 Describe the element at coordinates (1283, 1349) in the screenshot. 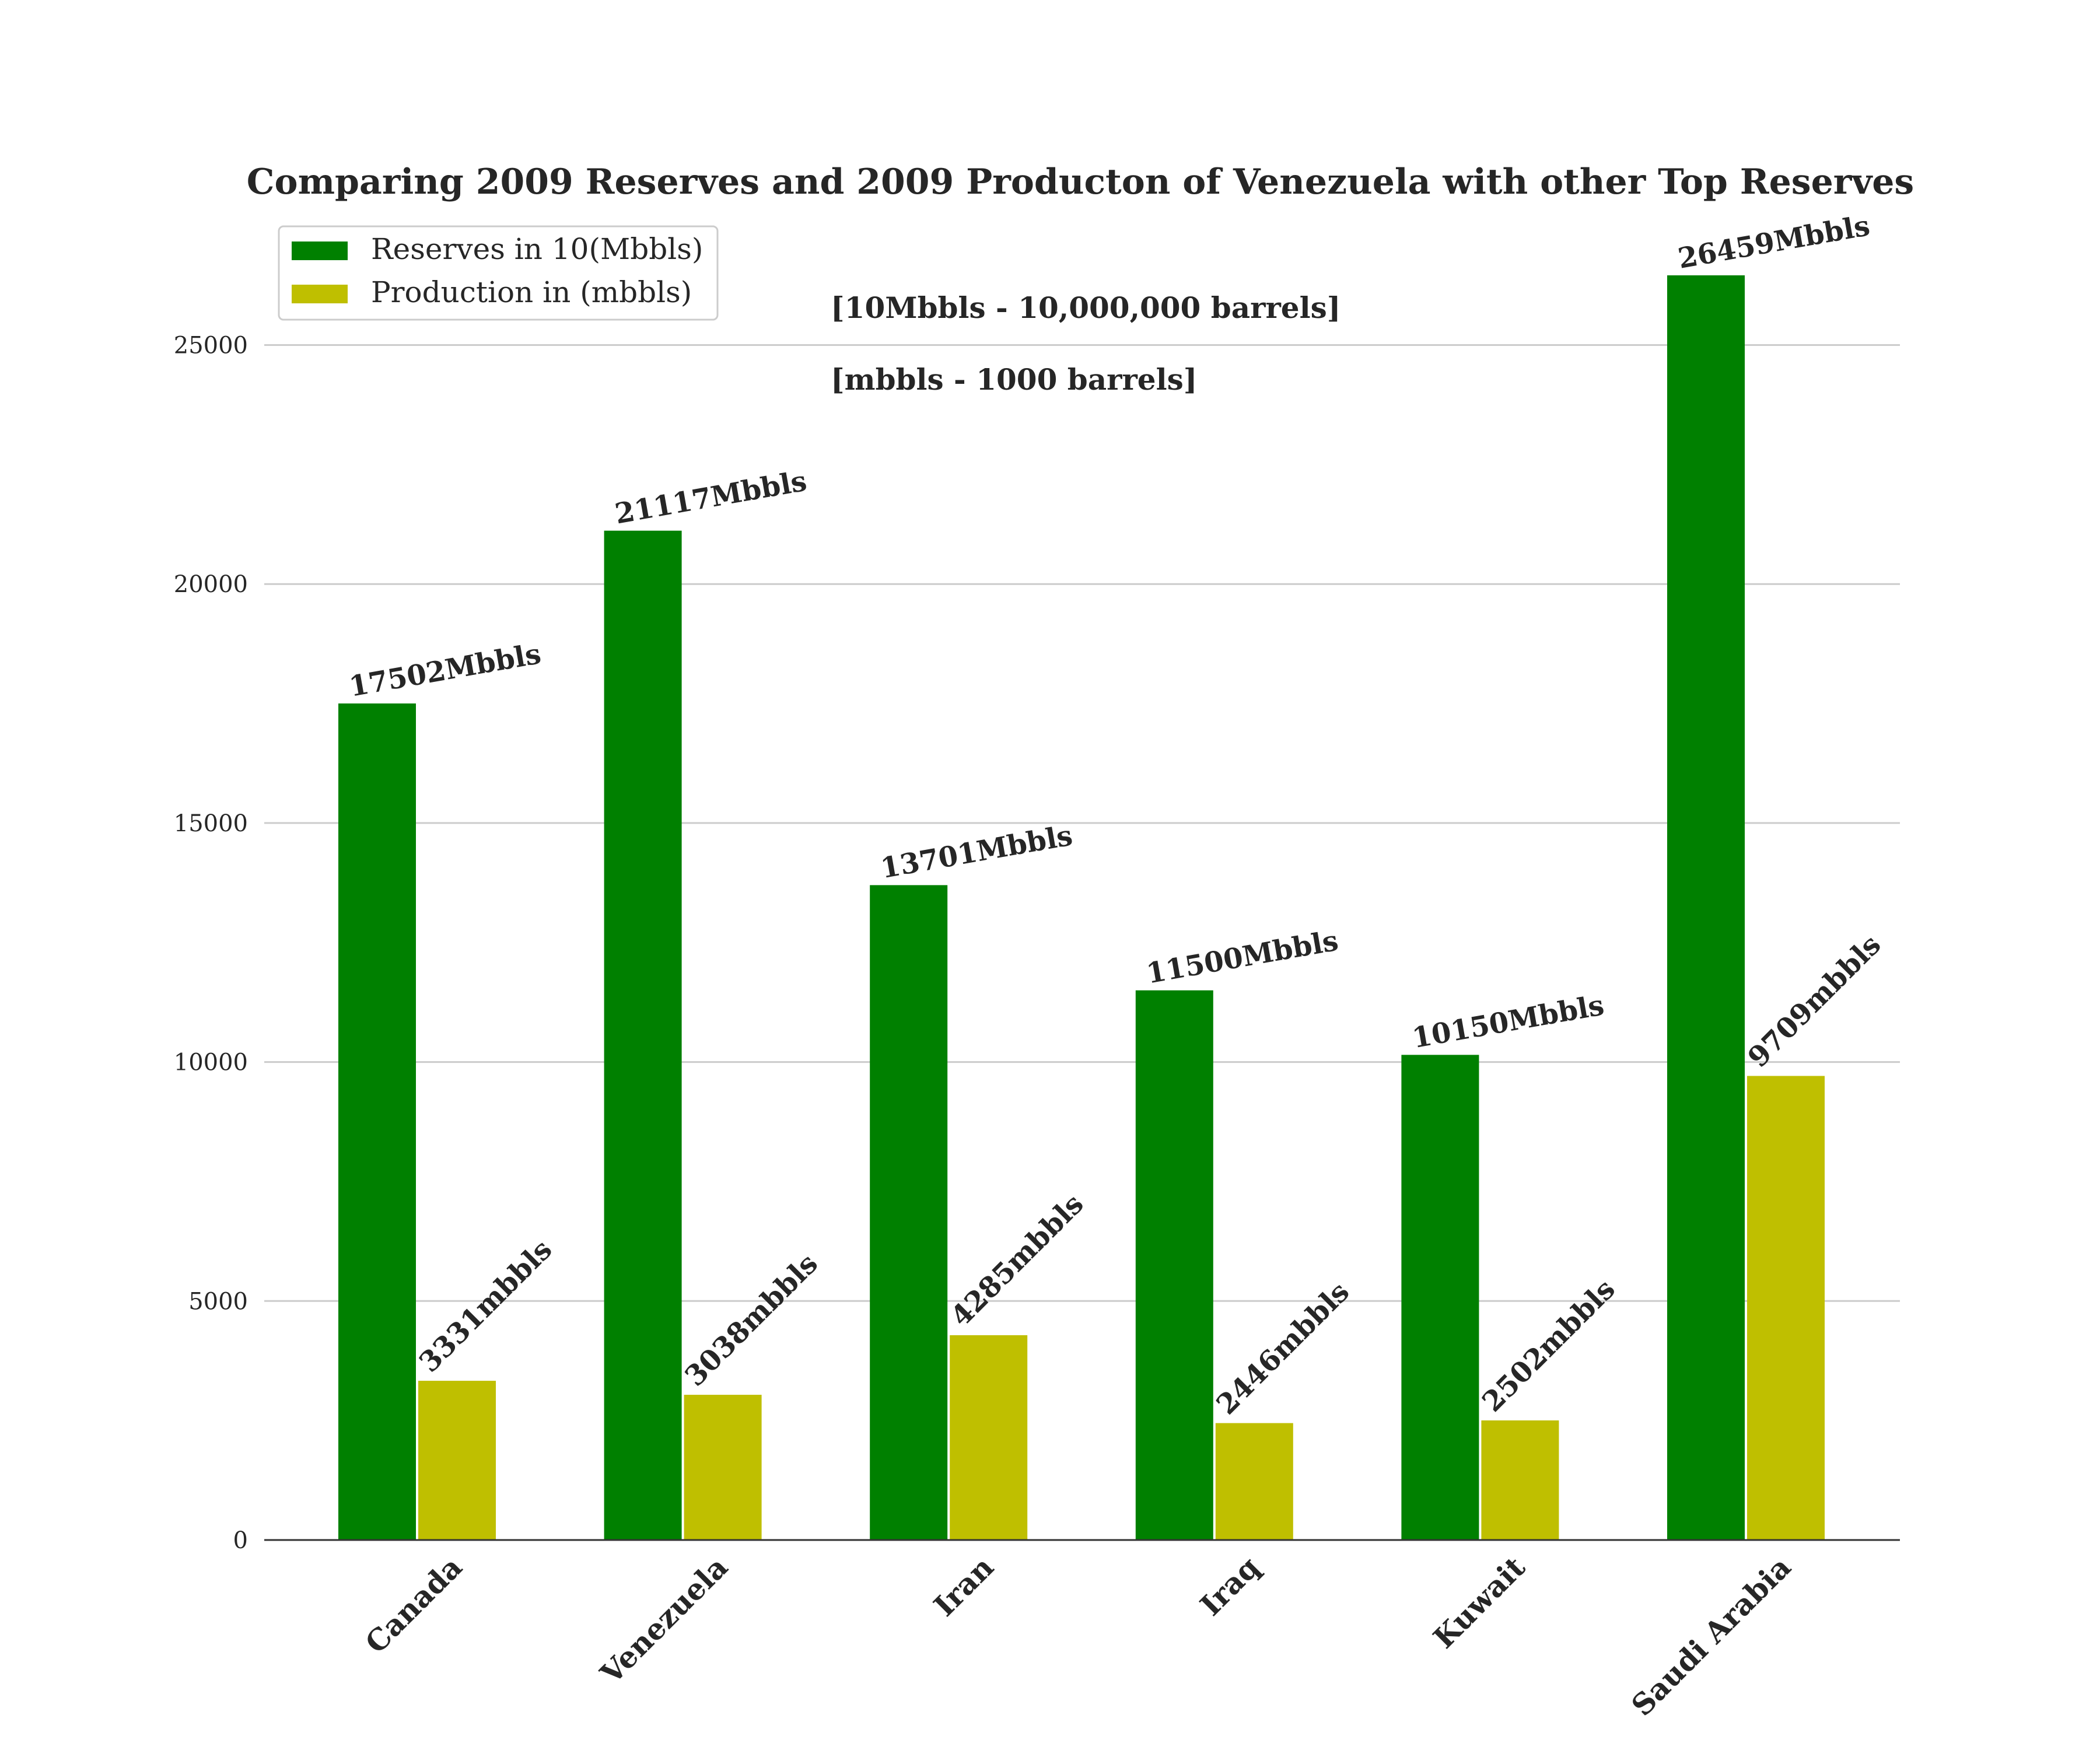

I see `data-label-production: 2446mbbls` at that location.